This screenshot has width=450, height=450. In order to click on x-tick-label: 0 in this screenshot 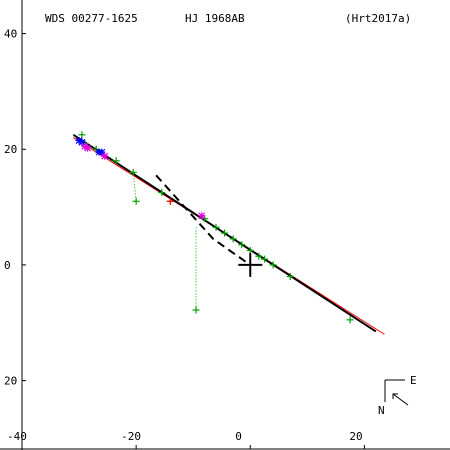, I will do `click(238, 436)`.